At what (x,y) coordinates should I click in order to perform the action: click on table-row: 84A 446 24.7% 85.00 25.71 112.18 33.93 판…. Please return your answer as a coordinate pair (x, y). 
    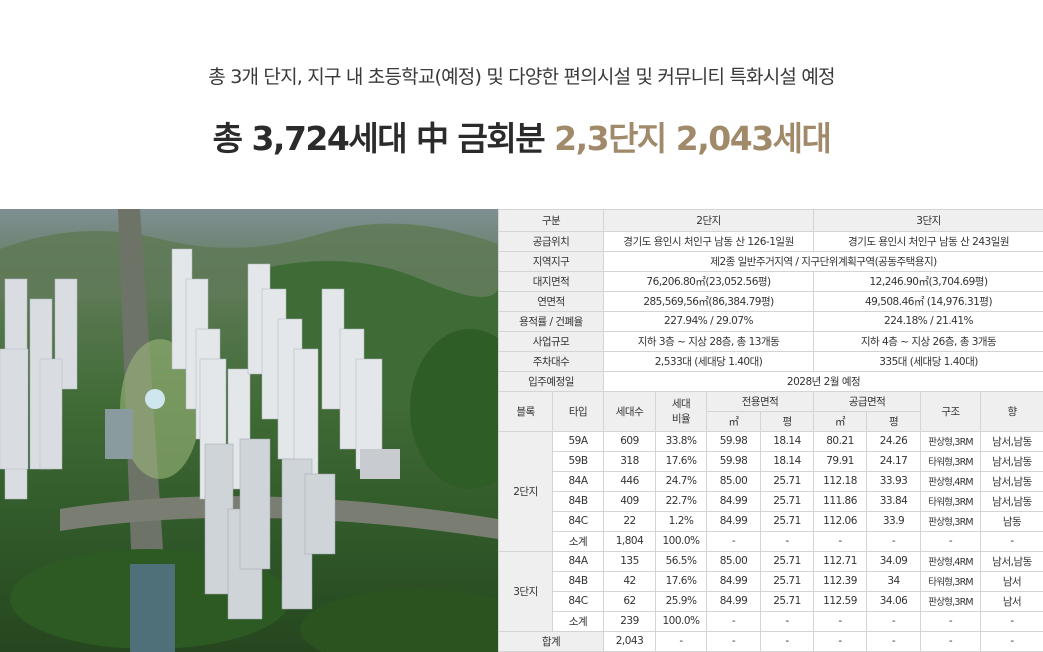
    Looking at the image, I should click on (771, 481).